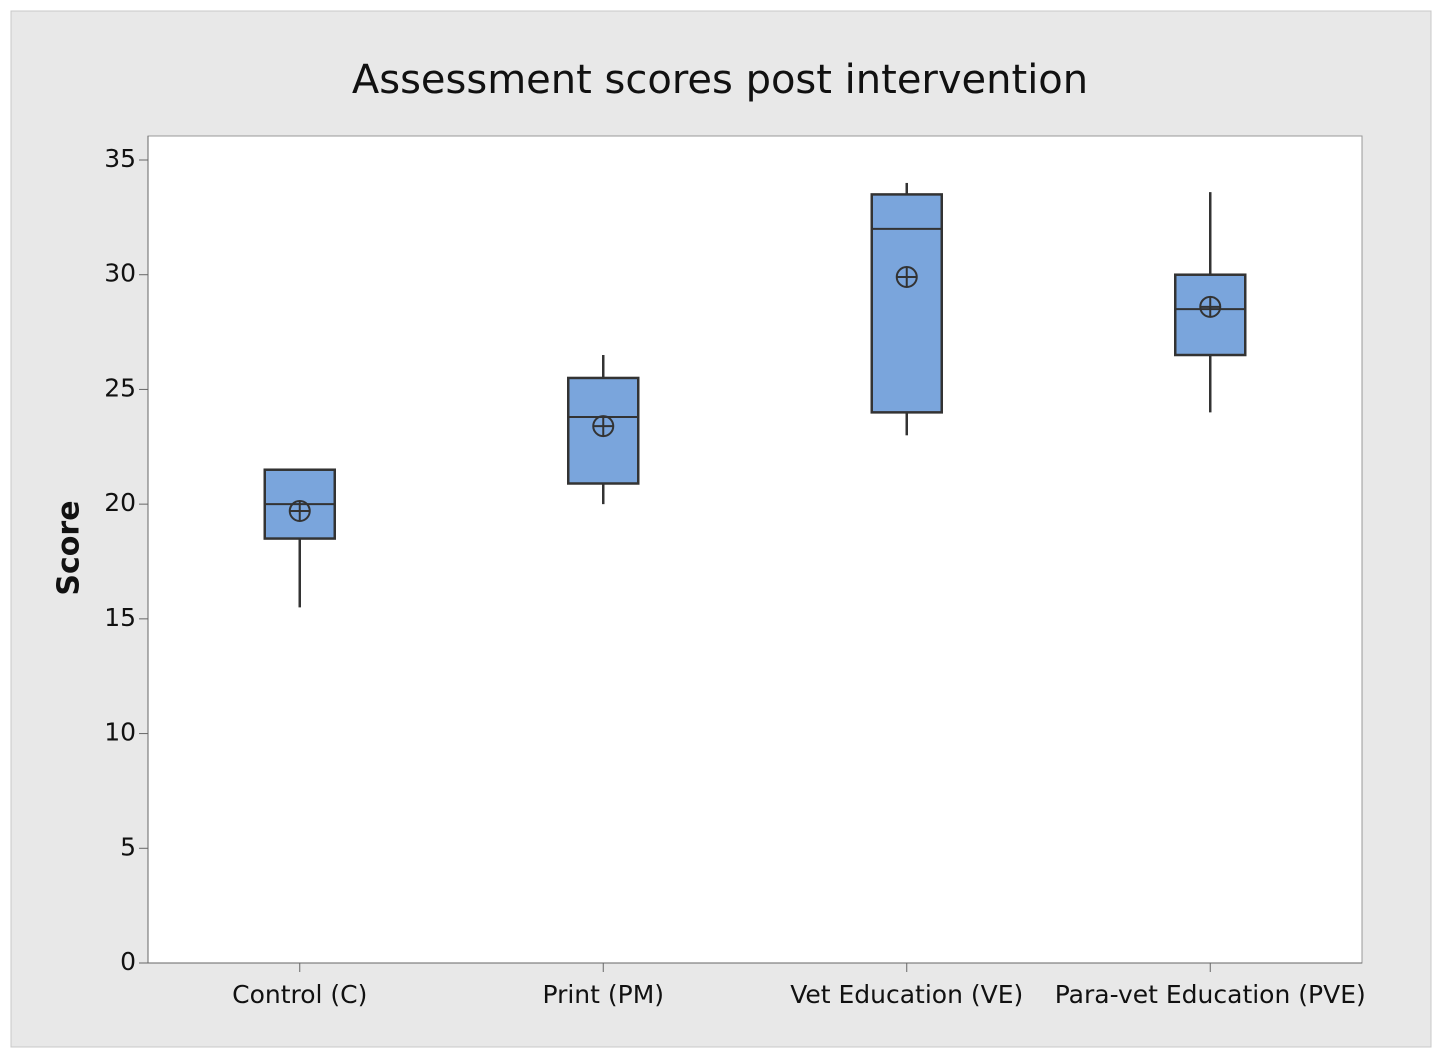 The image size is (1434, 1050). Describe the element at coordinates (906, 303) in the screenshot. I see `box` at that location.